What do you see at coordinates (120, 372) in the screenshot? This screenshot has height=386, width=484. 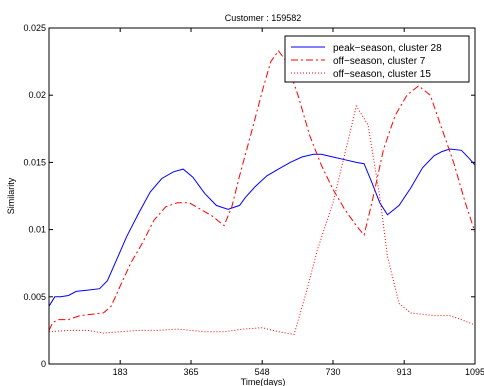 I see `x-tick-label: 183` at bounding box center [120, 372].